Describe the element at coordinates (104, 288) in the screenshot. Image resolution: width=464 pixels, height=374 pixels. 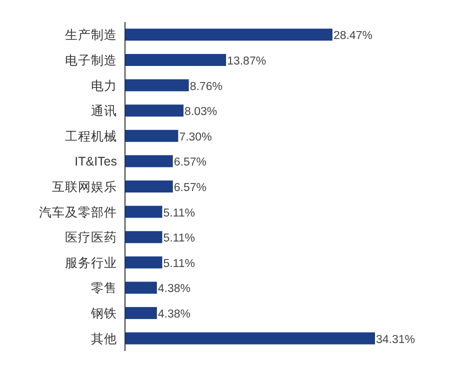
I see `y-tick-label: 零售` at that location.